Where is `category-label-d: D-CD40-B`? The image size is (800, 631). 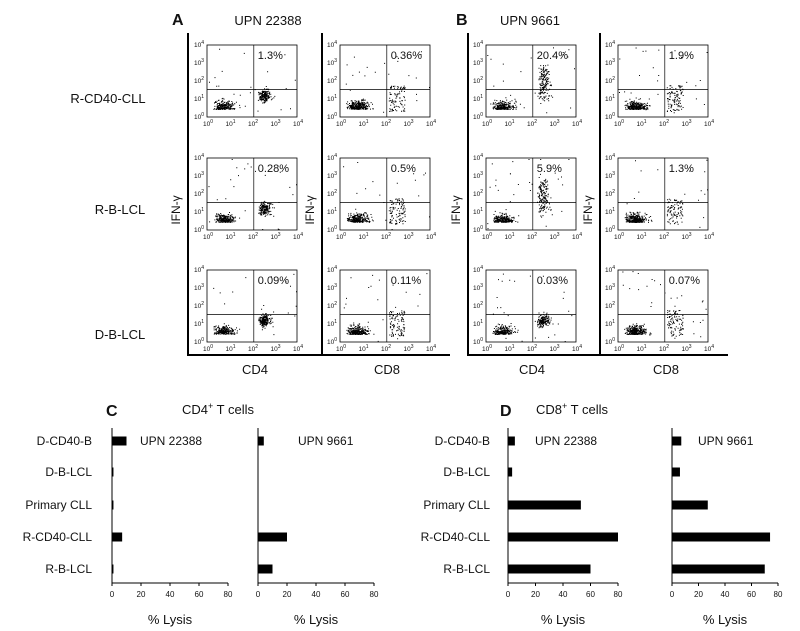
category-label-d: D-CD40-B is located at coordinates (462, 441).